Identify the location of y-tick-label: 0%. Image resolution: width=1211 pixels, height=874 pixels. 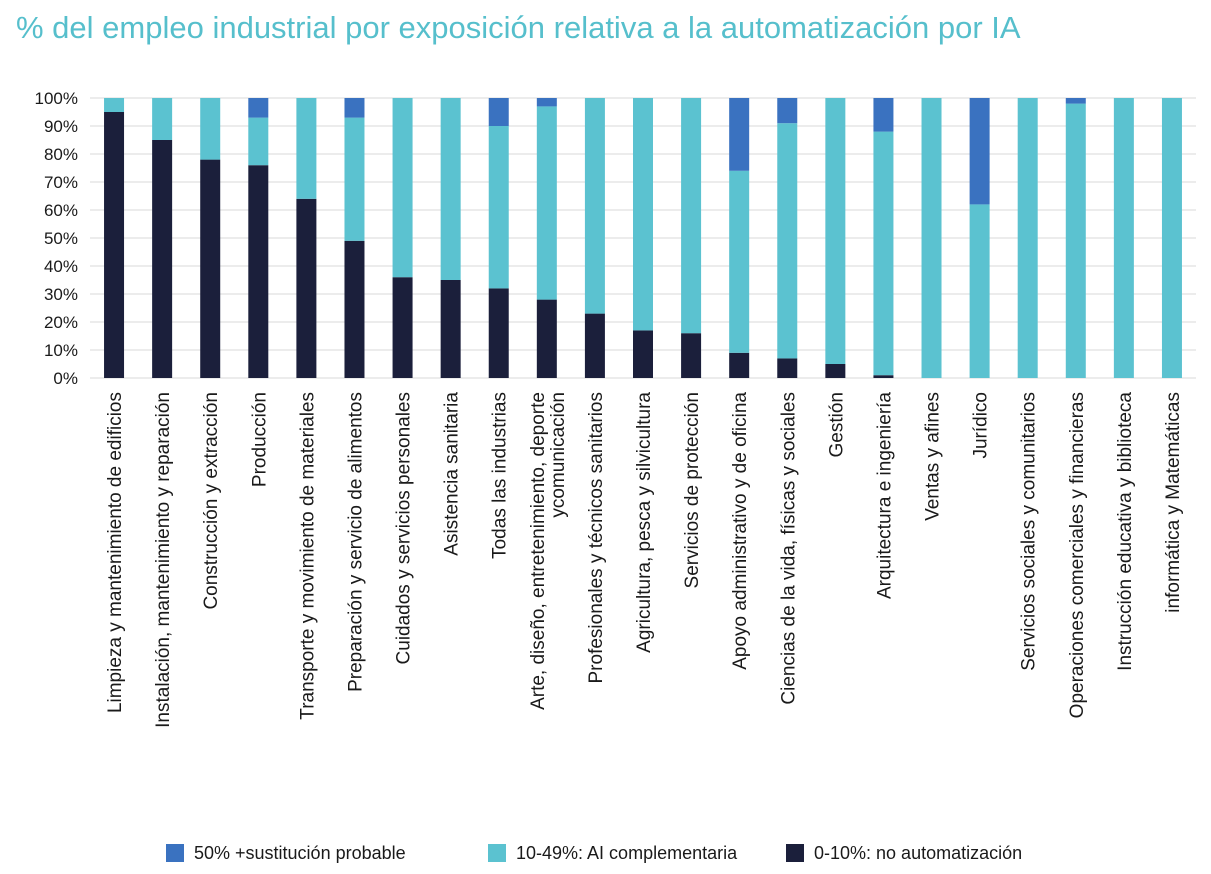
(65, 378).